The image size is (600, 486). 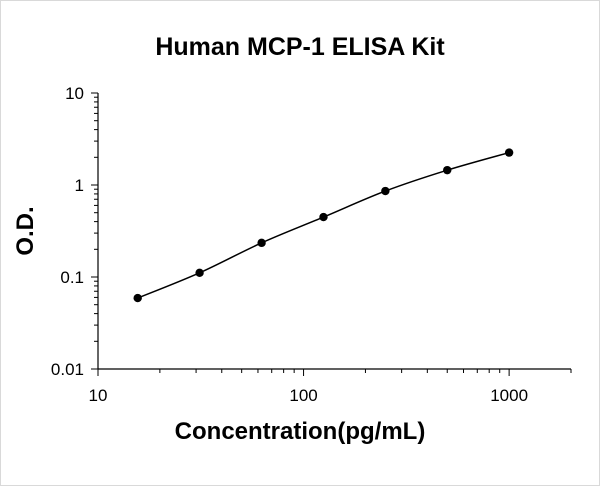 What do you see at coordinates (509, 395) in the screenshot?
I see `x-tick-label: 1000` at bounding box center [509, 395].